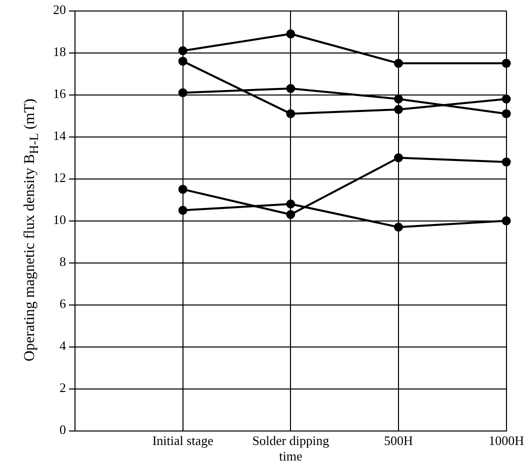 The width and height of the screenshot is (527, 472). I want to click on y-tick-label: 10, so click(59, 220).